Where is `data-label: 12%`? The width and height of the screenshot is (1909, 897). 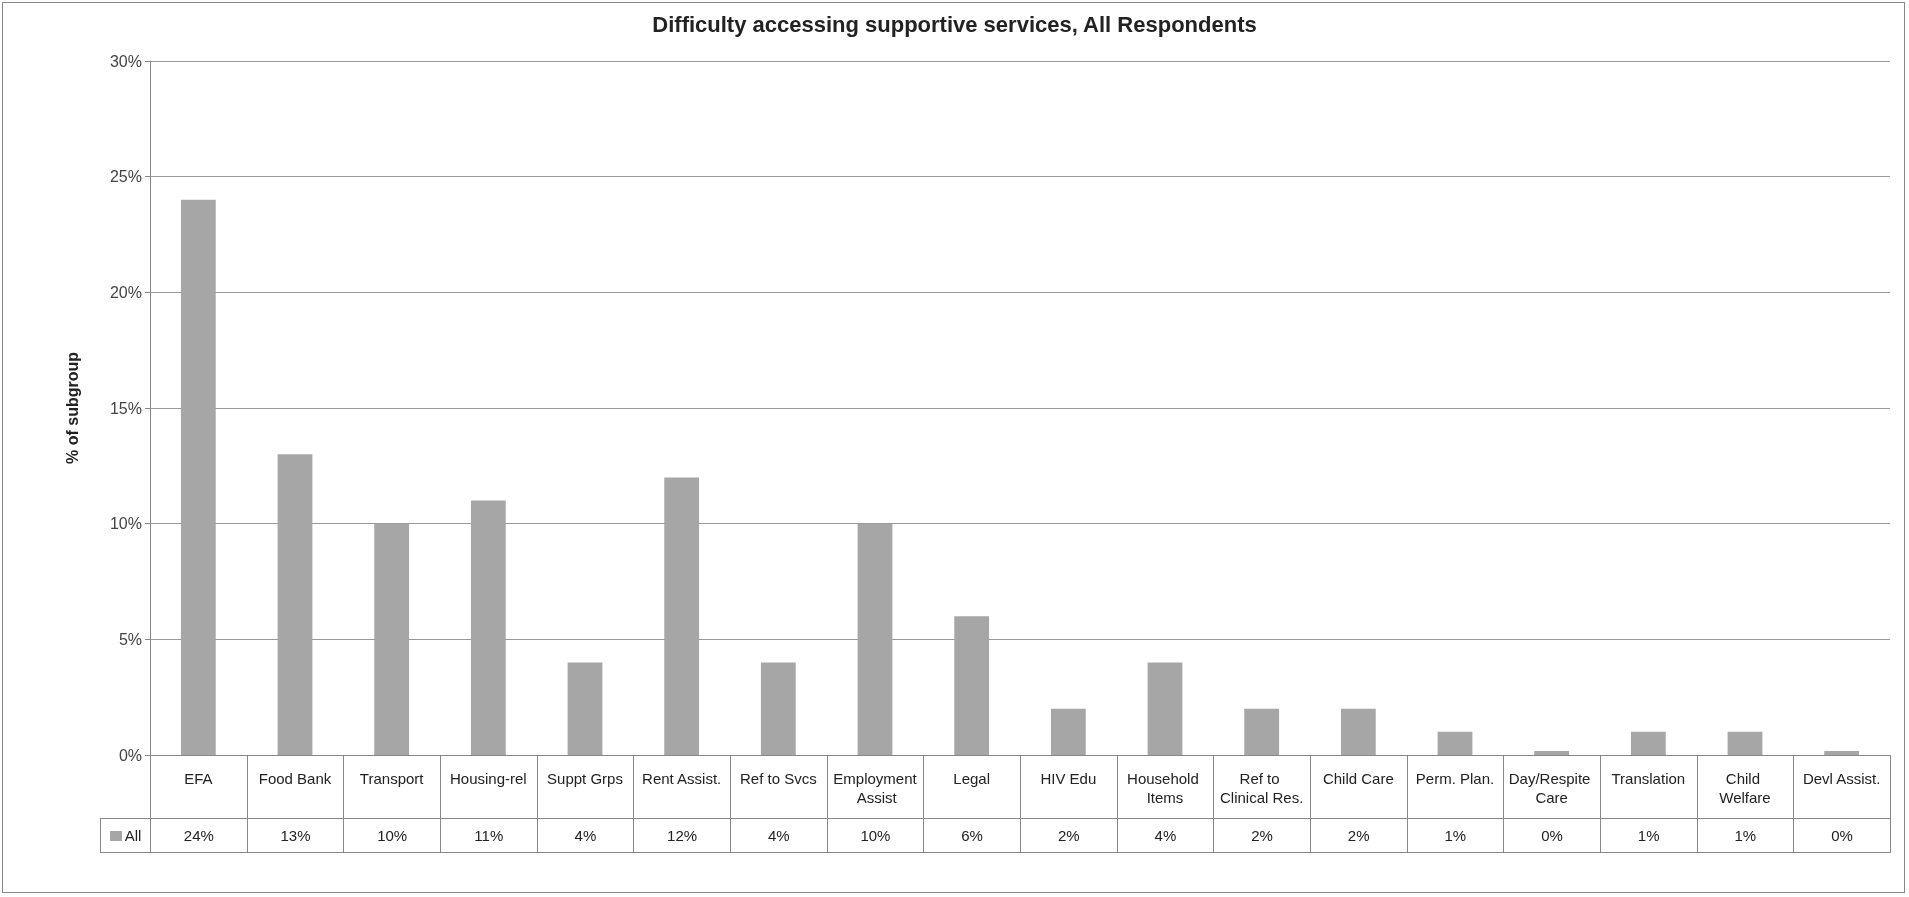
data-label: 12% is located at coordinates (682, 835).